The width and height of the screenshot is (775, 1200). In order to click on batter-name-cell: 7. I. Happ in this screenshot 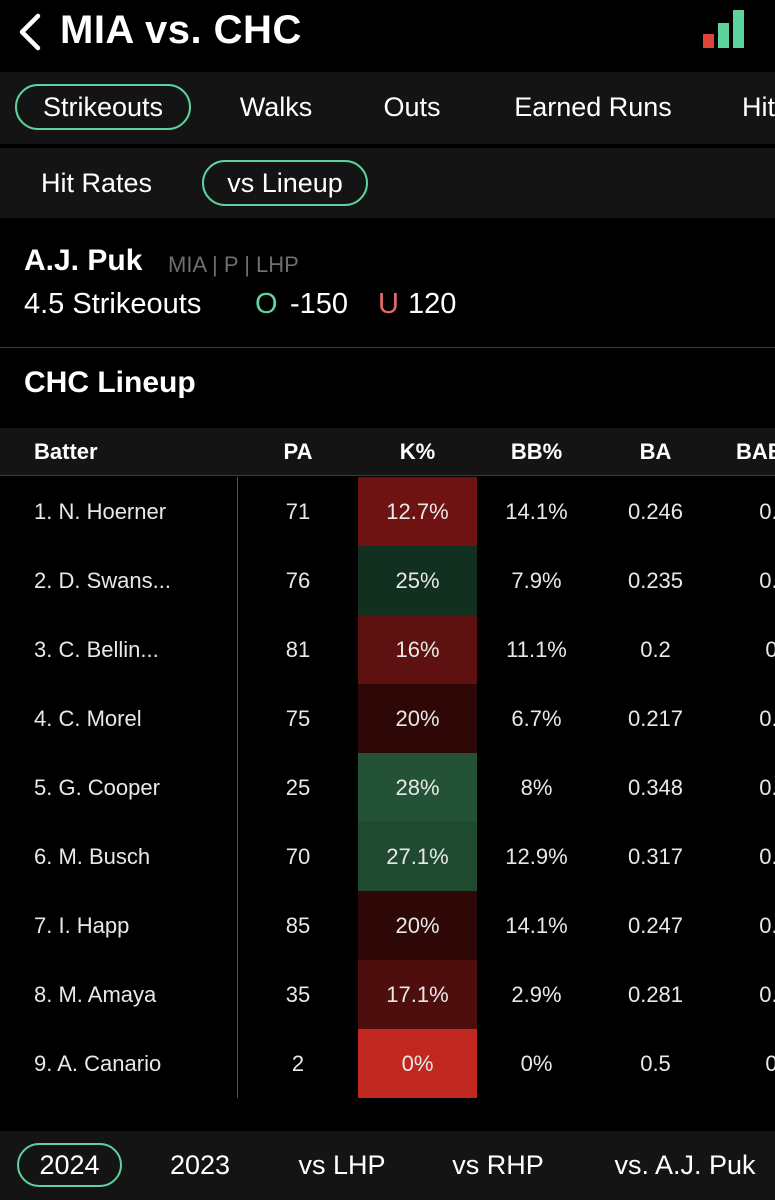, I will do `click(82, 925)`.